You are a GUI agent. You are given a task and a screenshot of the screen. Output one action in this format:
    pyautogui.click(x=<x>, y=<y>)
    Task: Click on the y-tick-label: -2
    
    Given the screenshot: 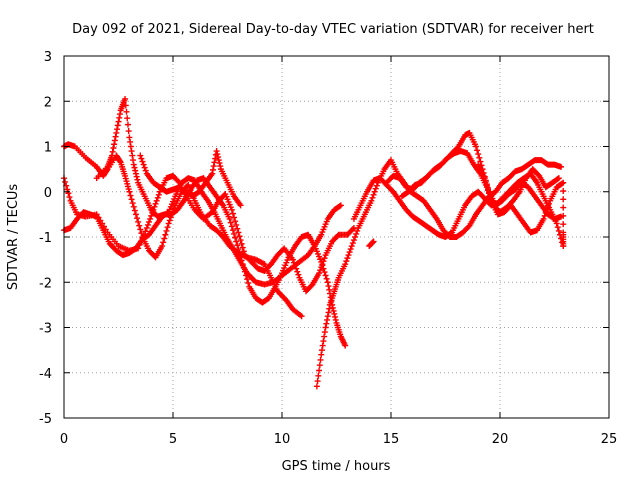 What is the action you would take?
    pyautogui.click(x=45, y=283)
    